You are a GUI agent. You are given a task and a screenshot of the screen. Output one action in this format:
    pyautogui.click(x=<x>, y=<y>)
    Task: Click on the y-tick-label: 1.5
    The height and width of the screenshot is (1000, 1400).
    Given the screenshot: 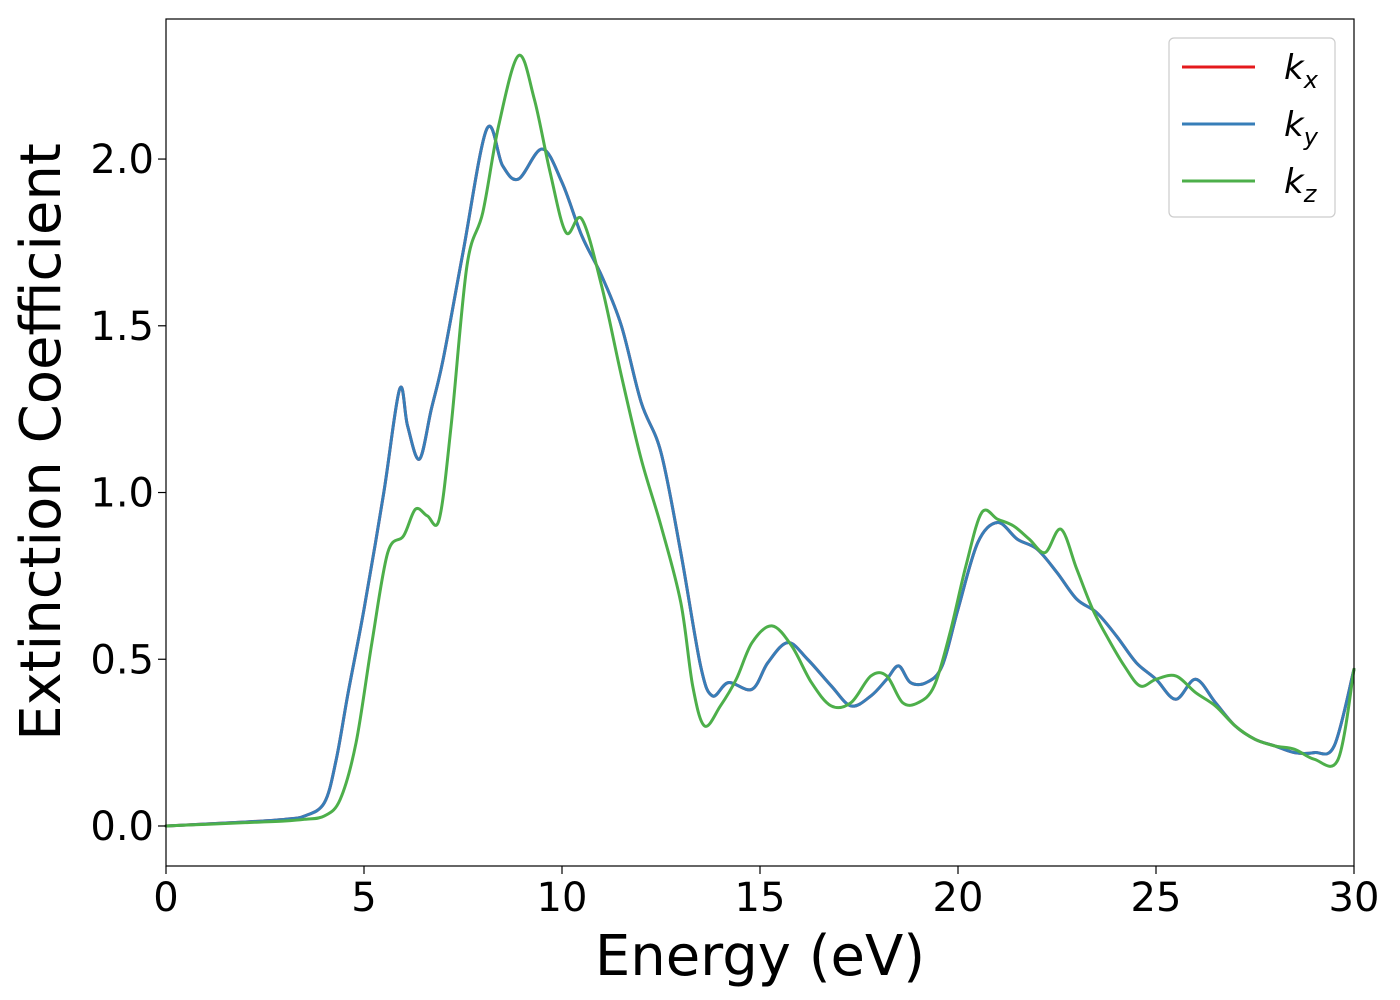 What is the action you would take?
    pyautogui.click(x=122, y=327)
    